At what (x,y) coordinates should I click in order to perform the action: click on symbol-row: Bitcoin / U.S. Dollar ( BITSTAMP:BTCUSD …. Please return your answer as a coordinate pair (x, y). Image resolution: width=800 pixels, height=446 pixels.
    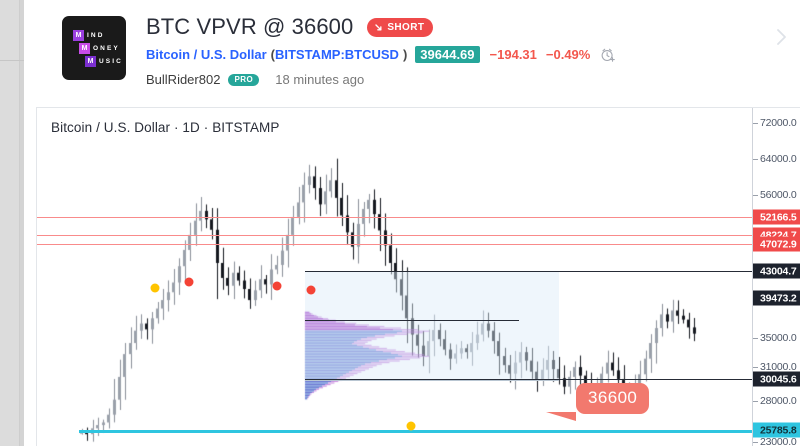
    Looking at the image, I should click on (381, 54).